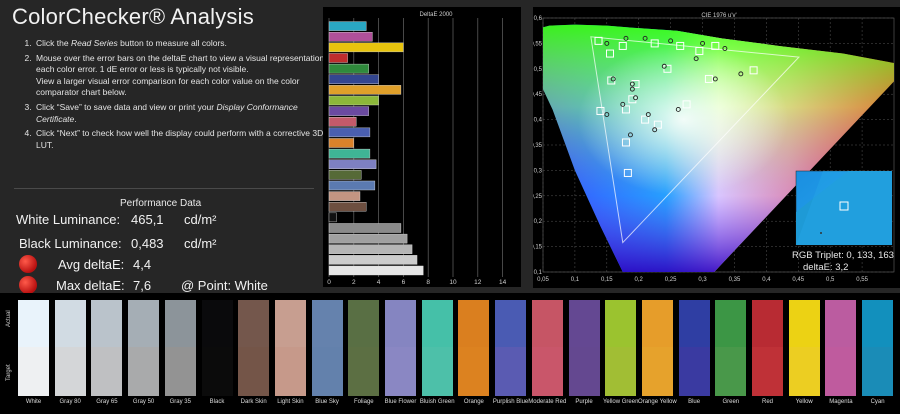  I want to click on swatch-cyan, so click(878, 348).